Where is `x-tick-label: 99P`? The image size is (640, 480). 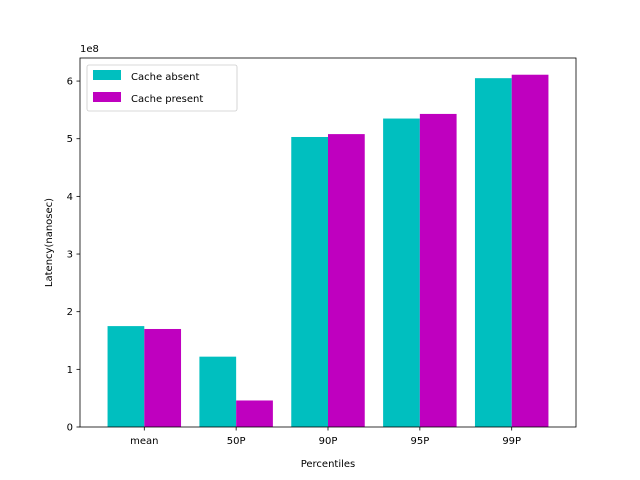
x-tick-label: 99P is located at coordinates (511, 441).